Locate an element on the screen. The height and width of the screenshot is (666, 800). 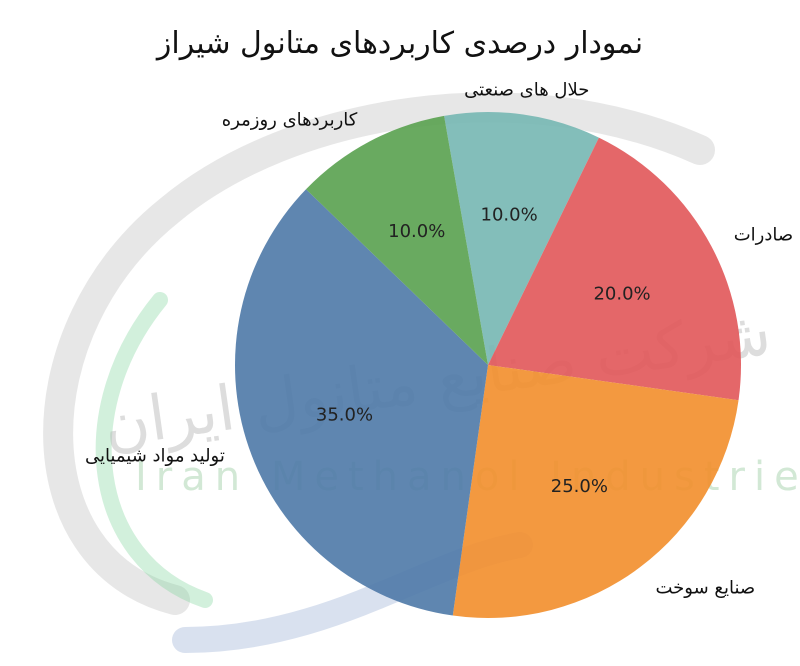
chart-title: نمودار درصدی کاربردهای متانول شیراز is located at coordinates (399, 43).